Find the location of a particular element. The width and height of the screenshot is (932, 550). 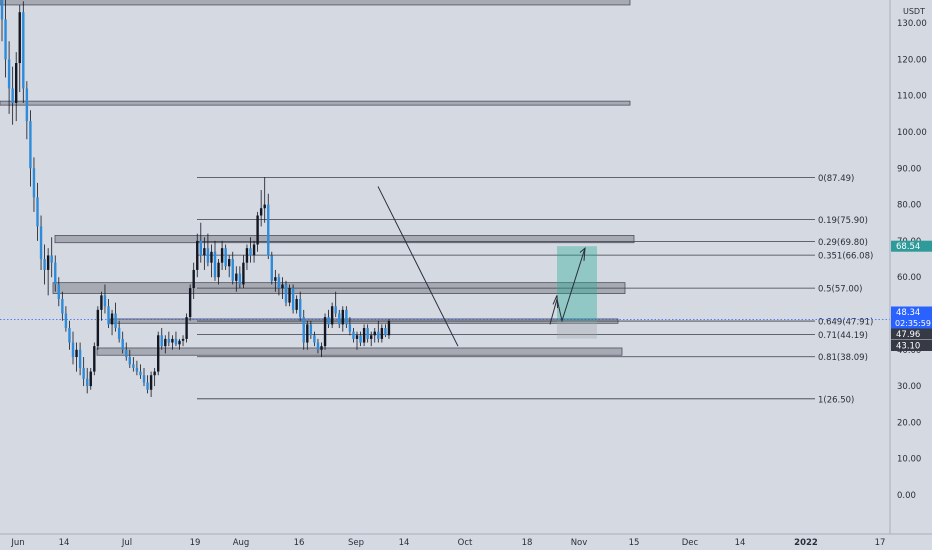

stop-zone is located at coordinates (577, 329).